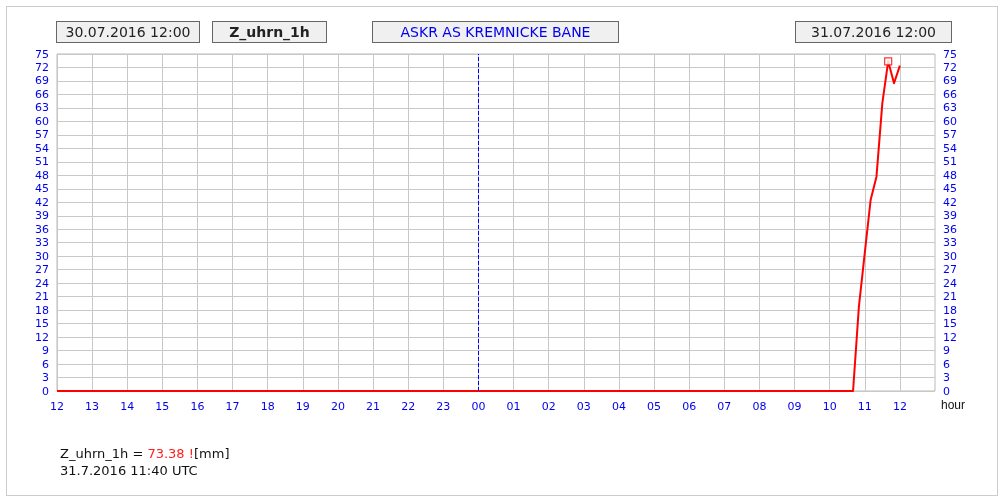  Describe the element at coordinates (45, 391) in the screenshot. I see `y-tick-label: 0` at that location.